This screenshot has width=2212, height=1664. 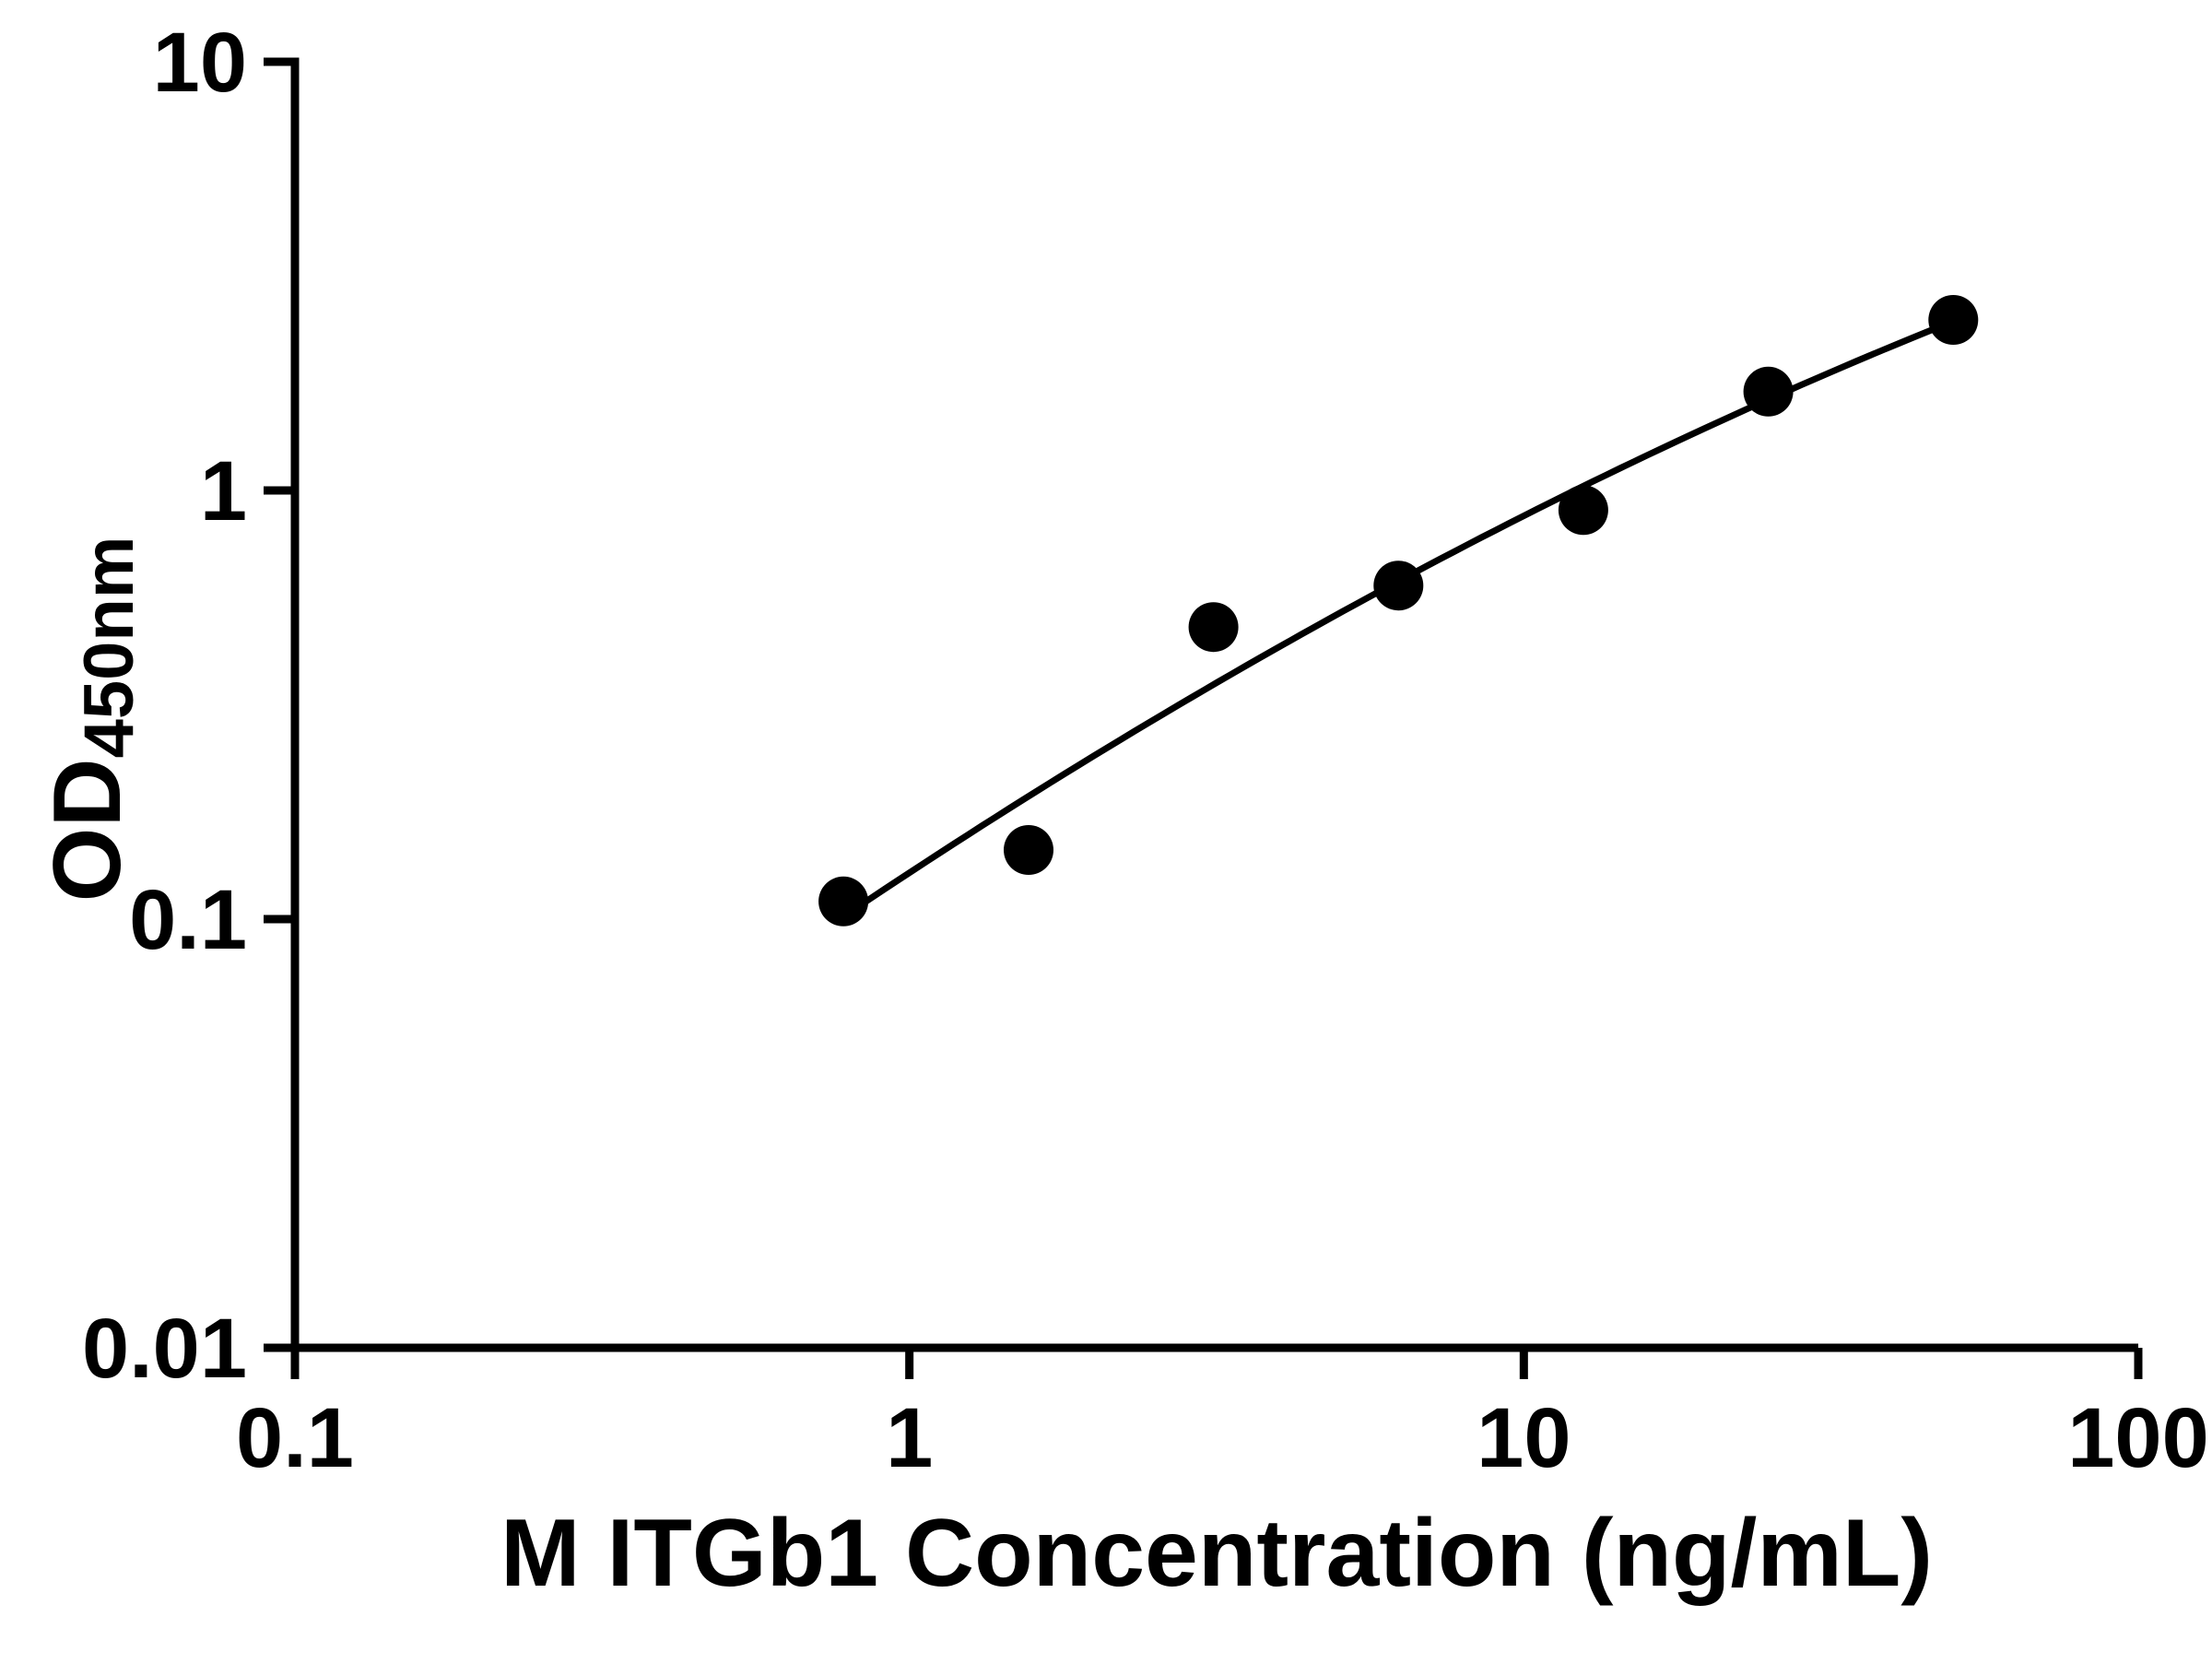 I want to click on y-tick-label: 10, so click(x=200, y=63).